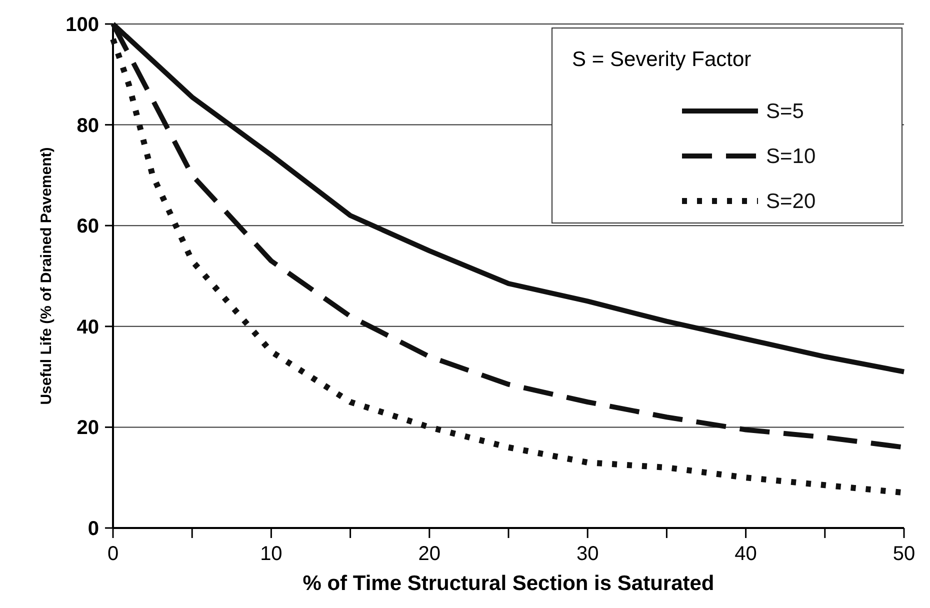 Image resolution: width=930 pixels, height=608 pixels. I want to click on legend-label: S=20, so click(791, 201).